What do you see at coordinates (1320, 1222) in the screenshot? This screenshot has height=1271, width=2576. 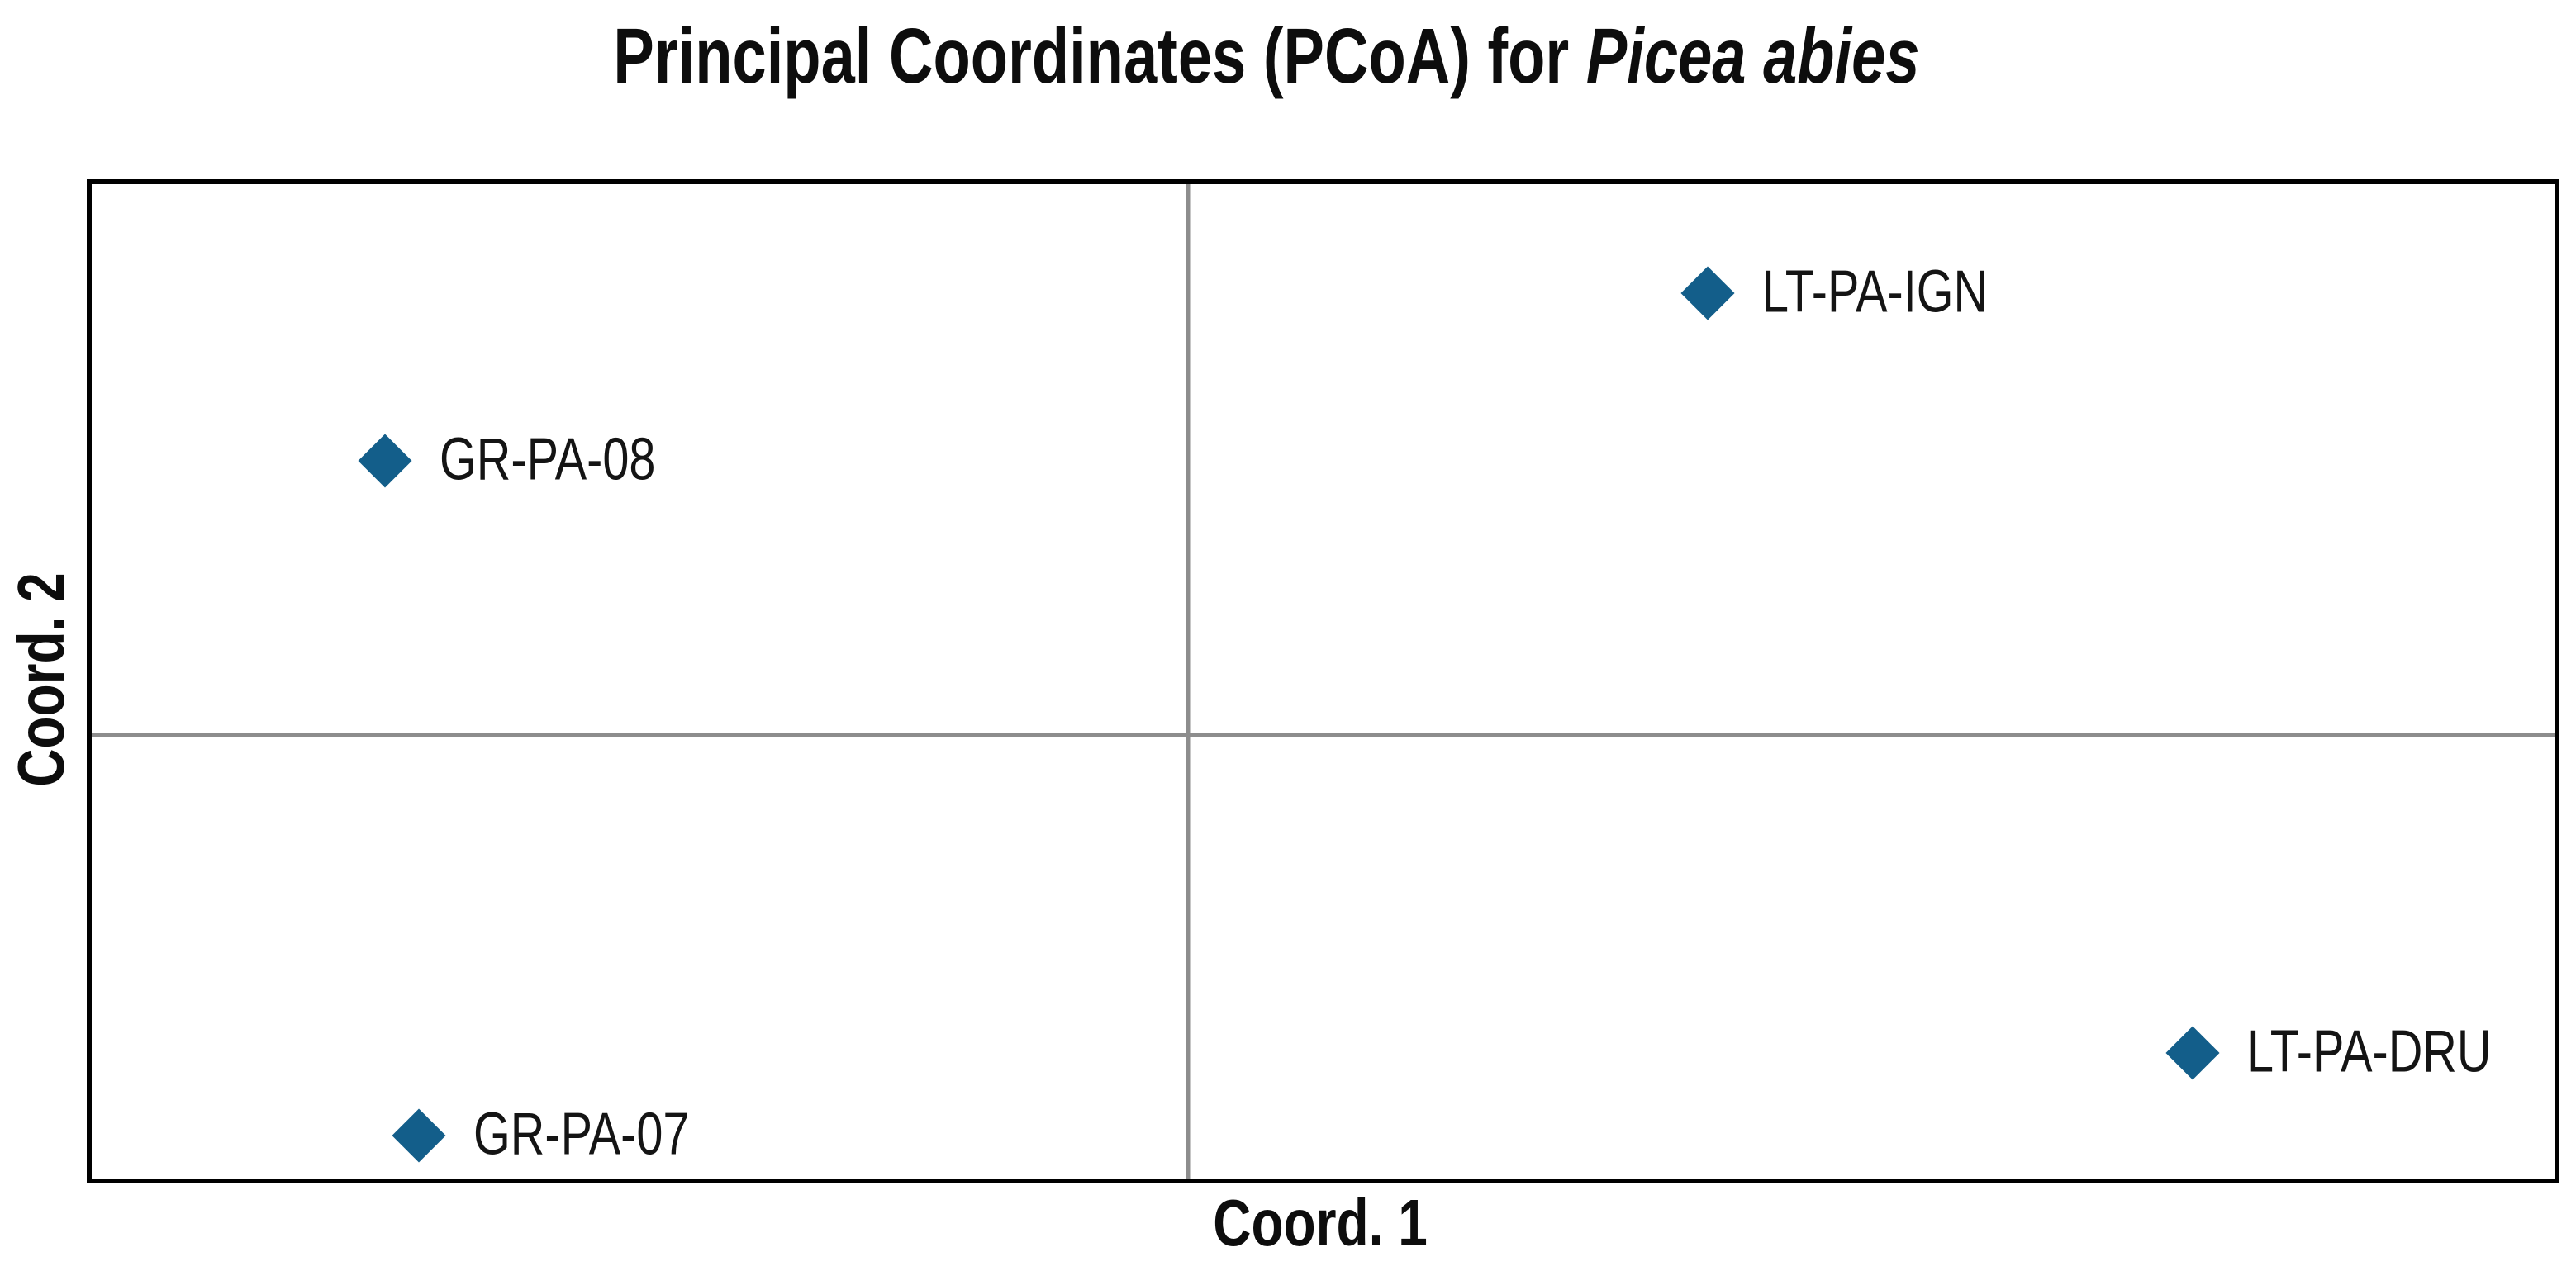 I see `x-axis-label: Coord. 1` at bounding box center [1320, 1222].